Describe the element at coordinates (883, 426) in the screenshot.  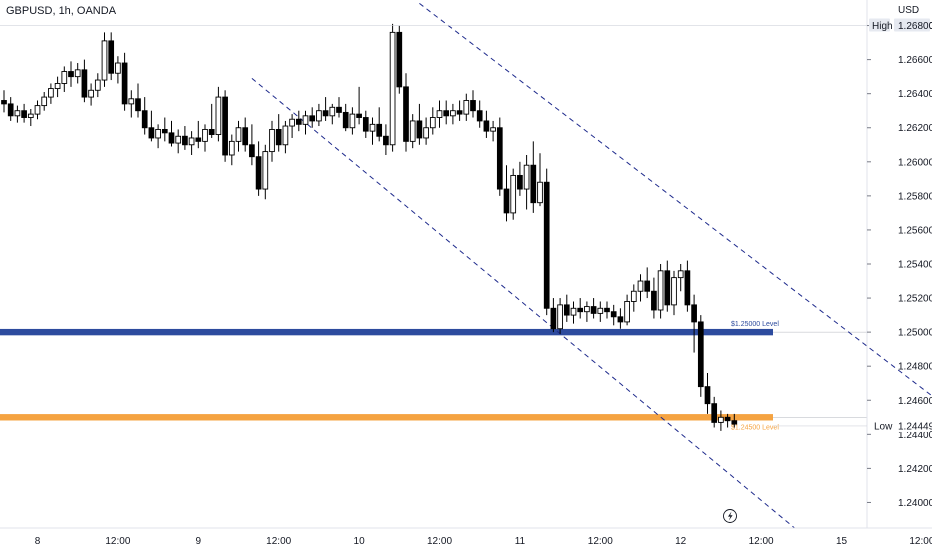
I see `low-tag-label: Low` at that location.